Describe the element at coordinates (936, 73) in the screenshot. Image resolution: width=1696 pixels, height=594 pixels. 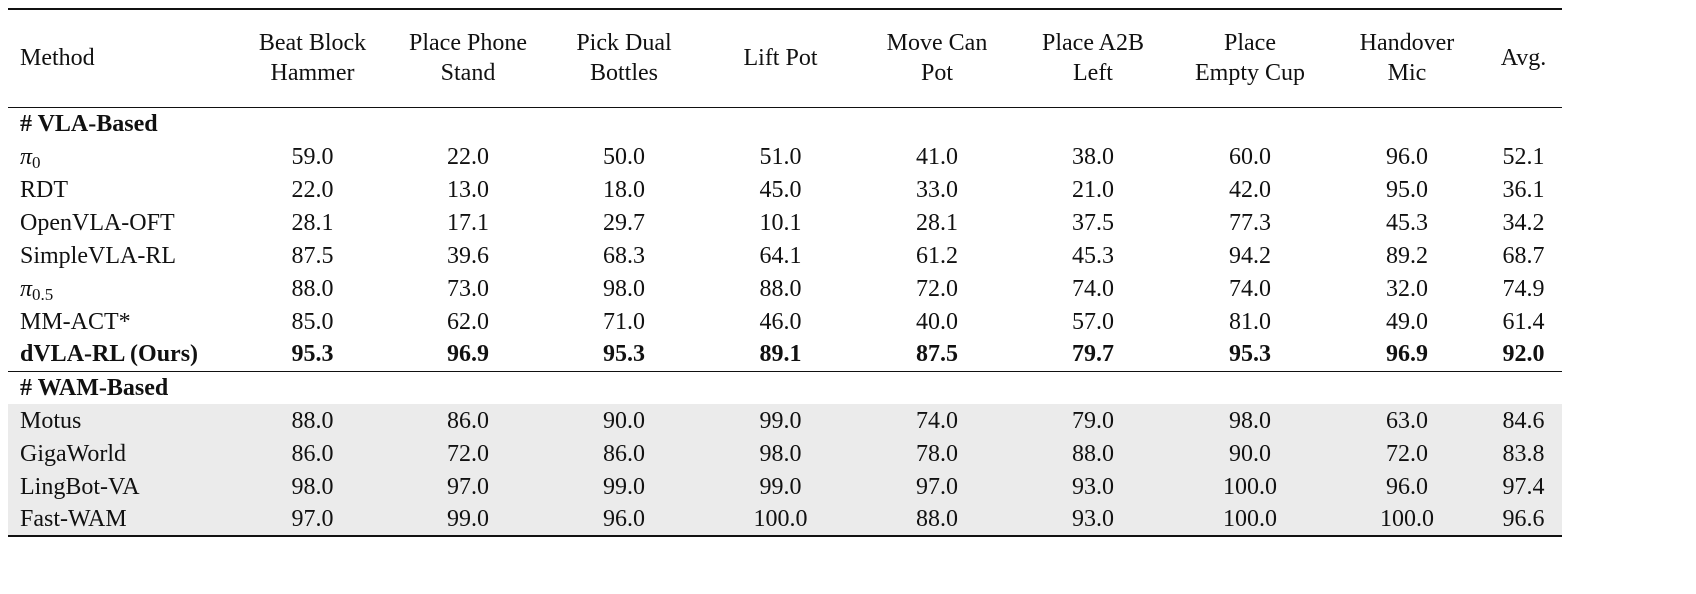
I see `header-text: Pot` at that location.